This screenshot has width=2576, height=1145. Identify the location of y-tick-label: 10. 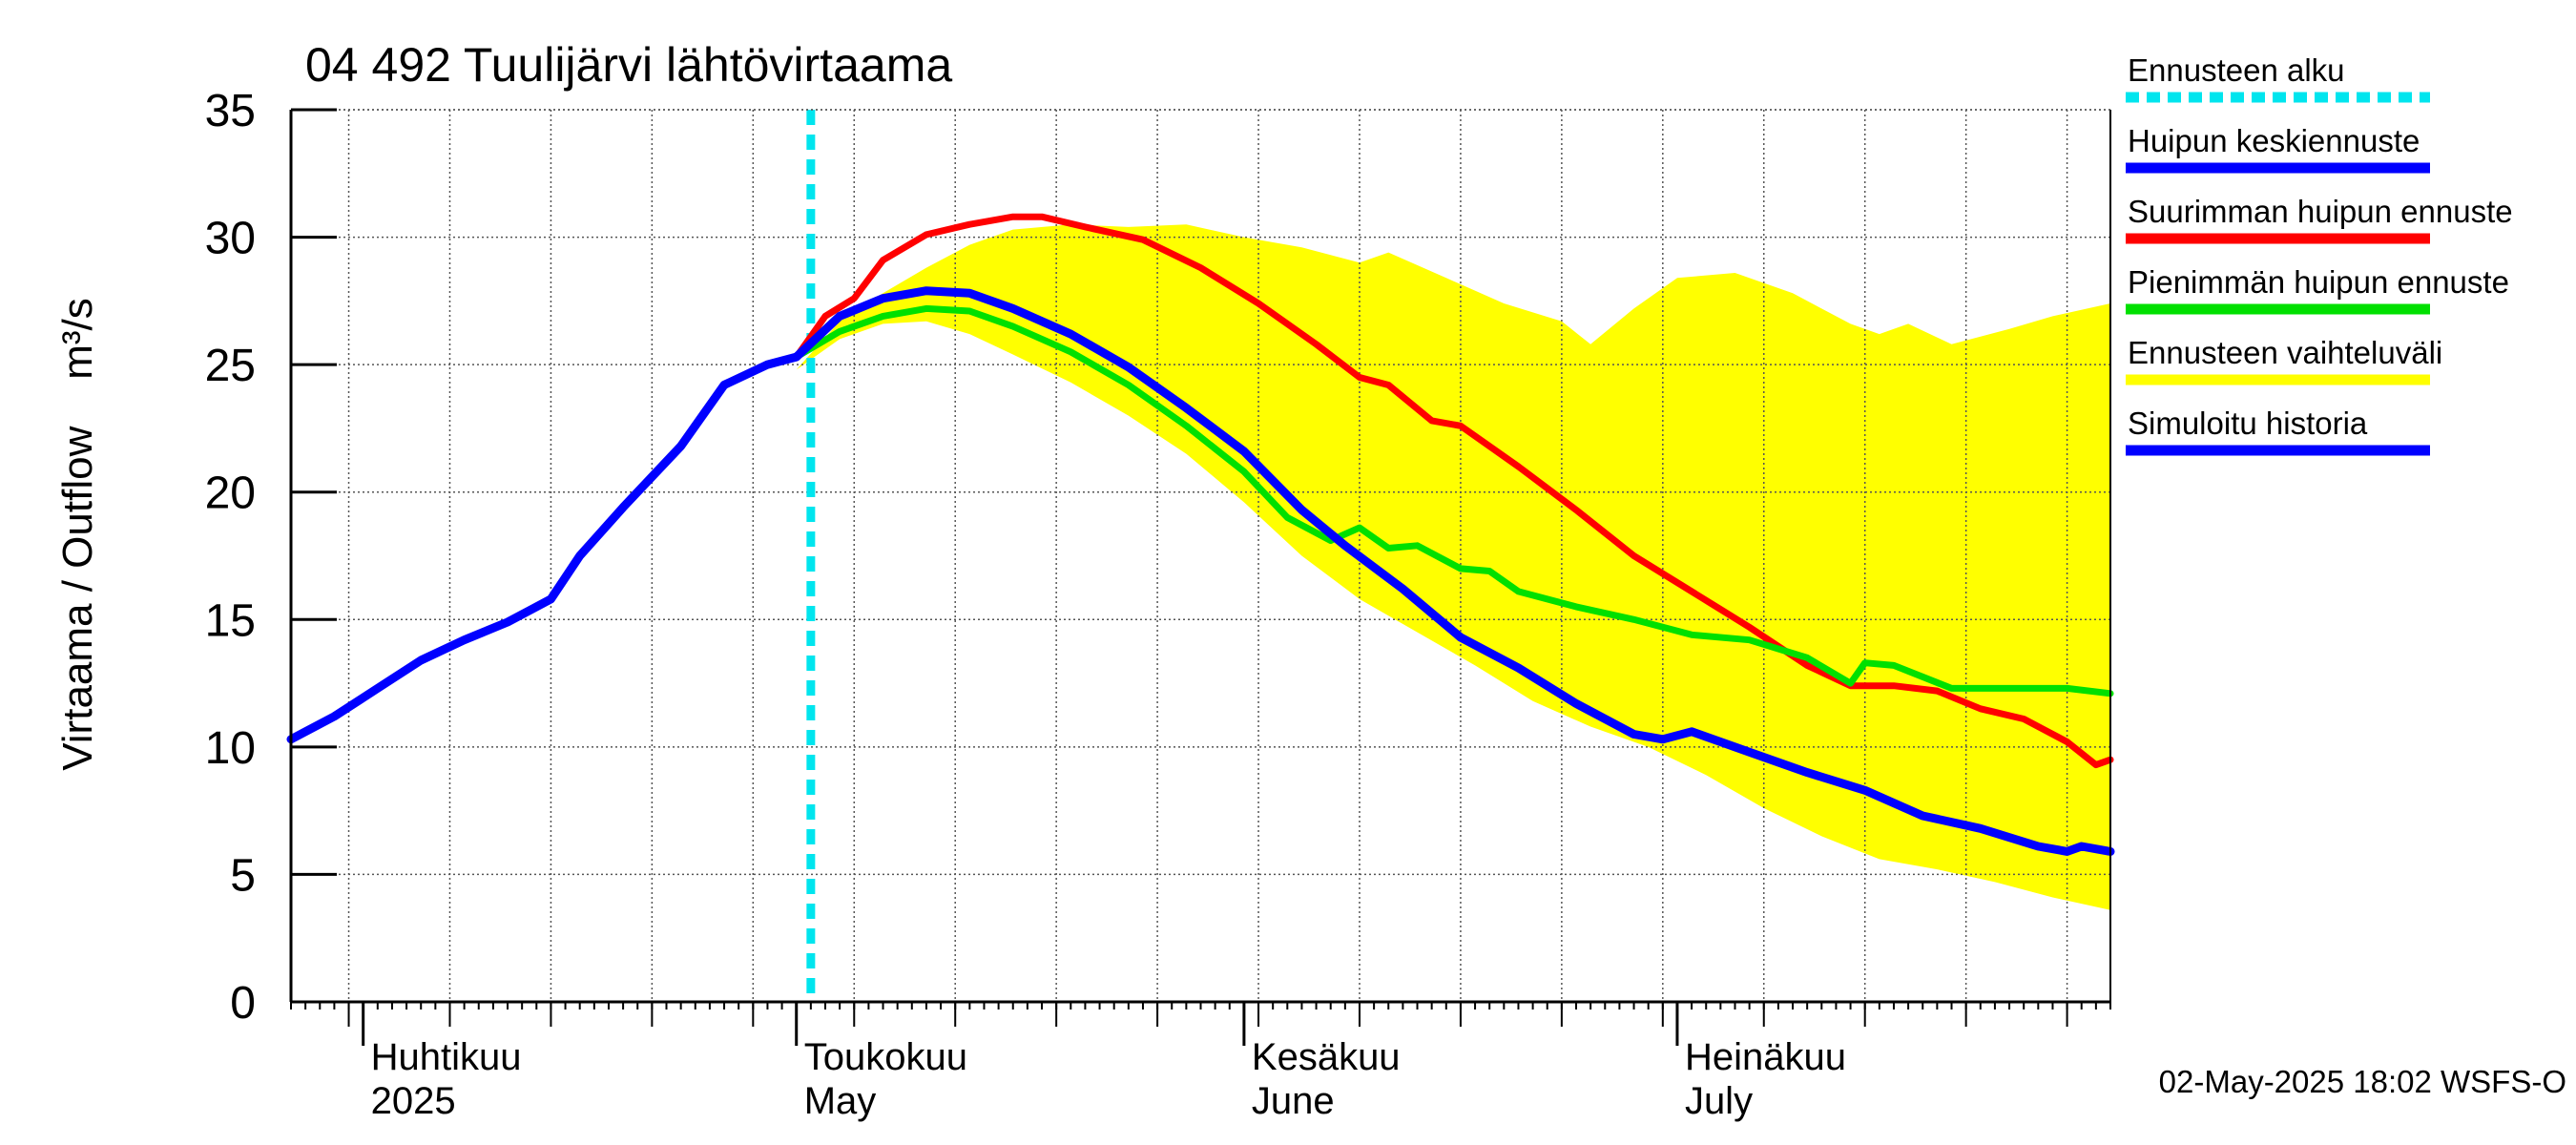
(230, 748).